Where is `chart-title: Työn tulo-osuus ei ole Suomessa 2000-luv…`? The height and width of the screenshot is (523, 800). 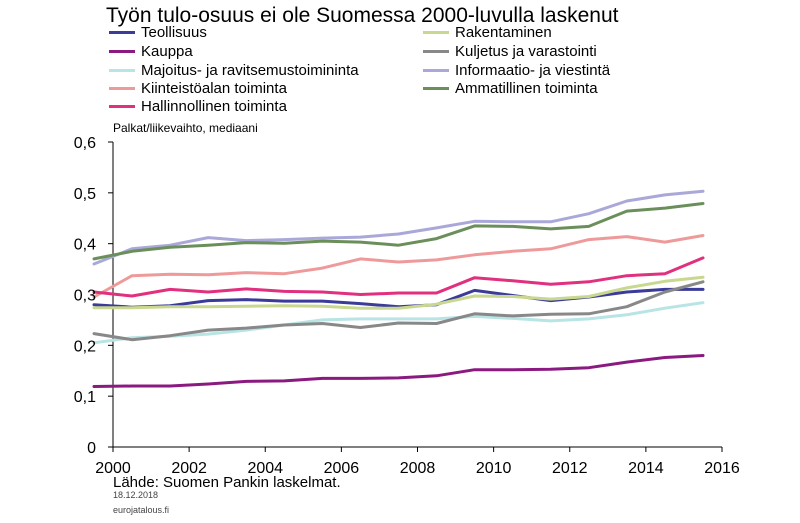
chart-title: Työn tulo-osuus ei ole Suomessa 2000-luv… is located at coordinates (362, 15).